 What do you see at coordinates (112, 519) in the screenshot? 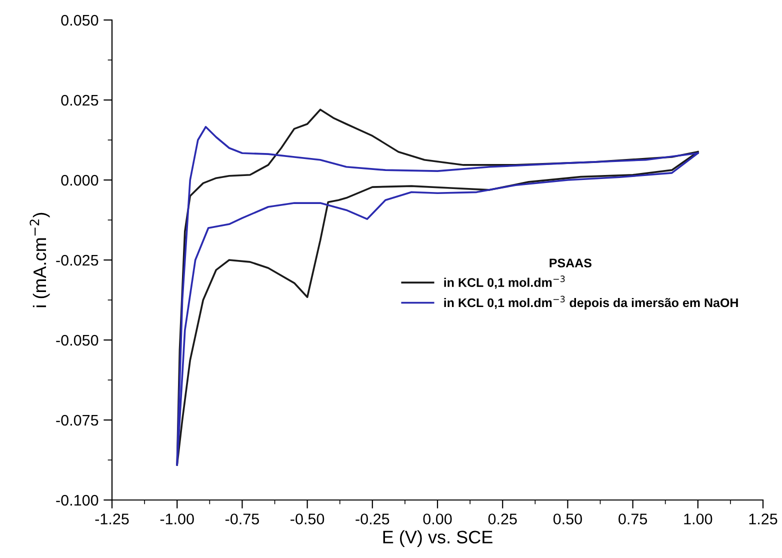
I see `x-tick-label: -1.25` at bounding box center [112, 519].